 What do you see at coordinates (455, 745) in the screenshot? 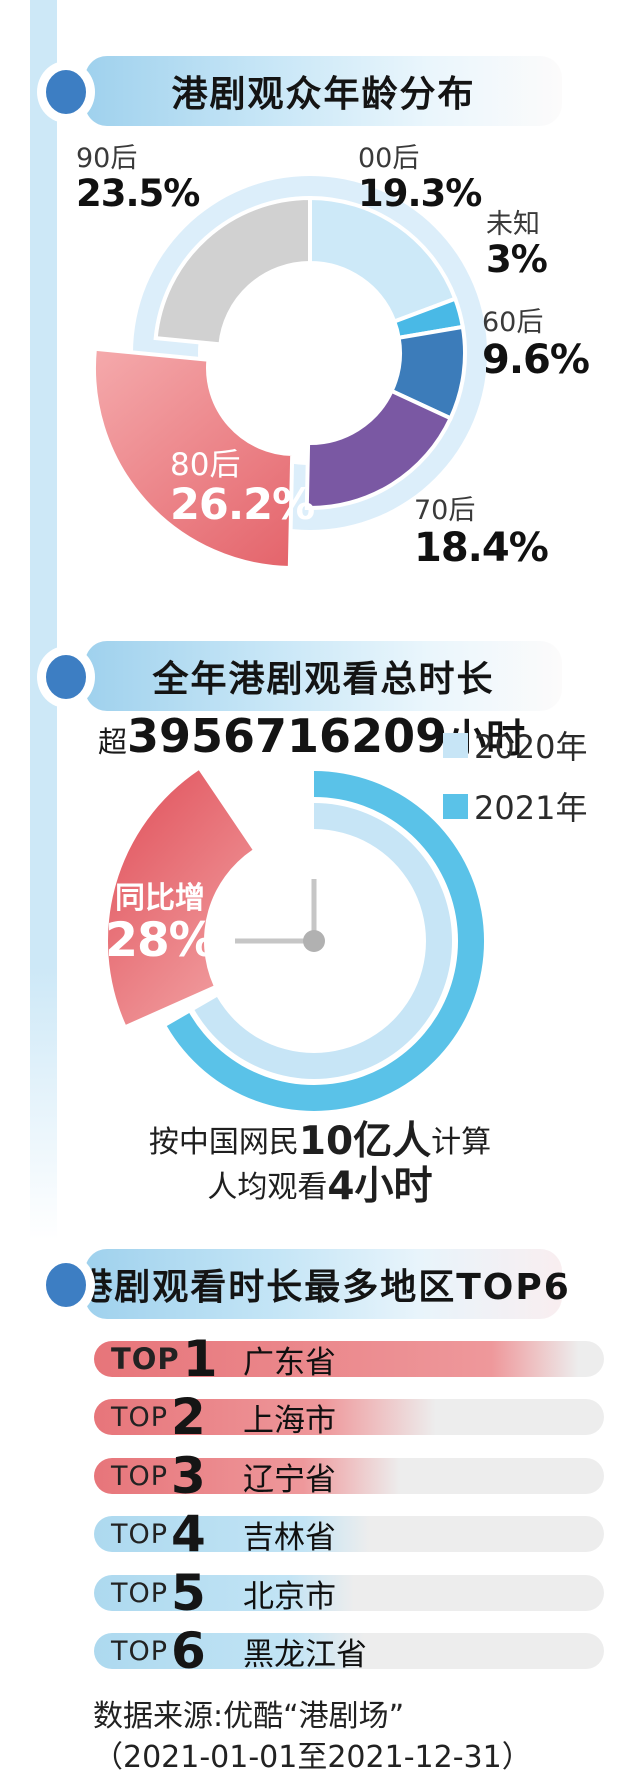
I see `legend-2020-swatch-icon` at bounding box center [455, 745].